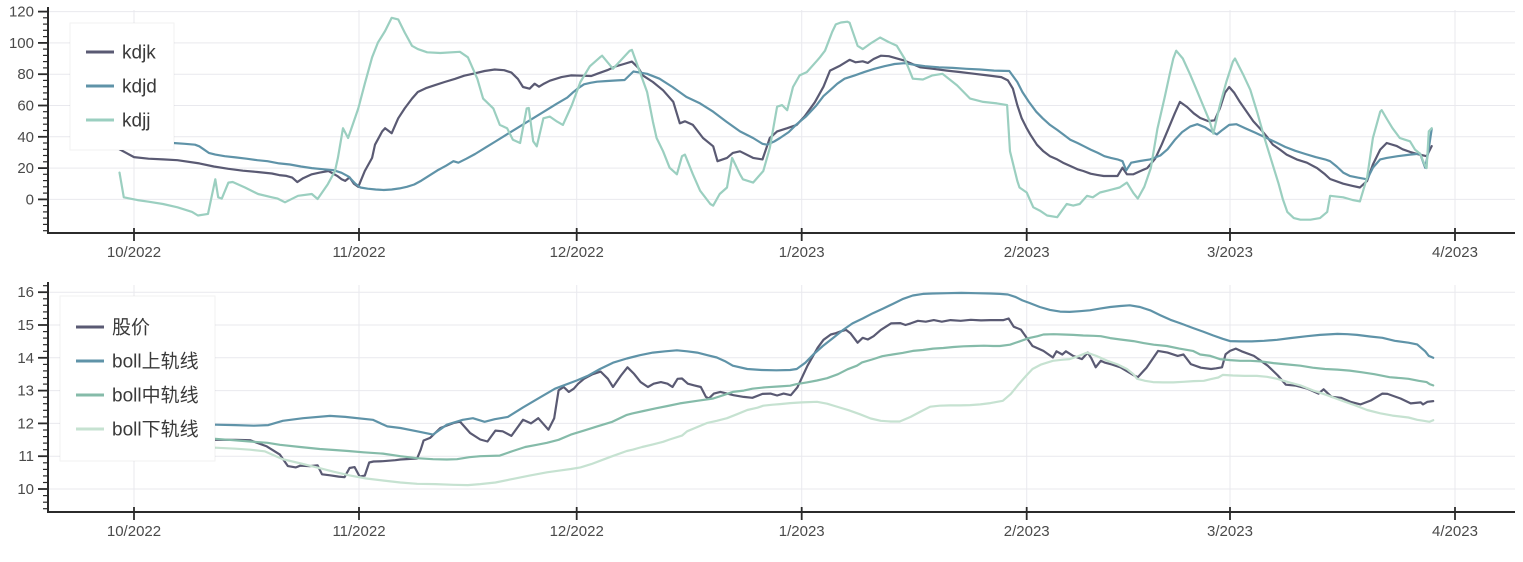 The width and height of the screenshot is (1523, 562). I want to click on y-tick-label: 0, so click(30, 199).